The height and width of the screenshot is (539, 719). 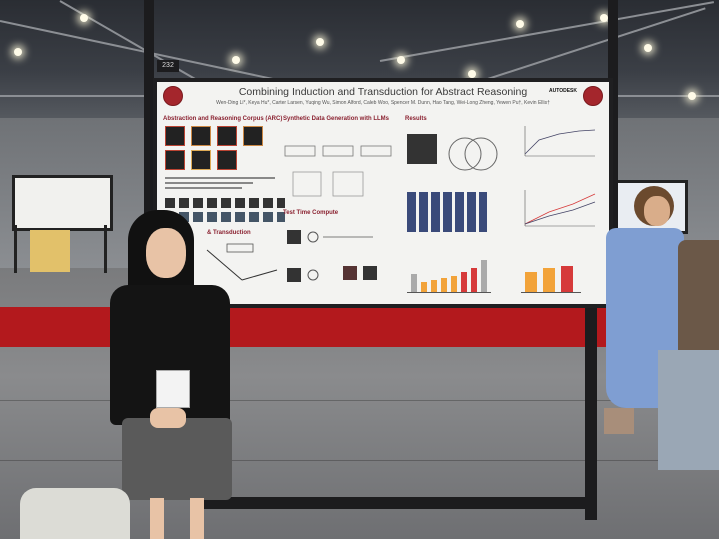 What do you see at coordinates (563, 91) in the screenshot?
I see `sponsor-logo: AUTODESK` at bounding box center [563, 91].